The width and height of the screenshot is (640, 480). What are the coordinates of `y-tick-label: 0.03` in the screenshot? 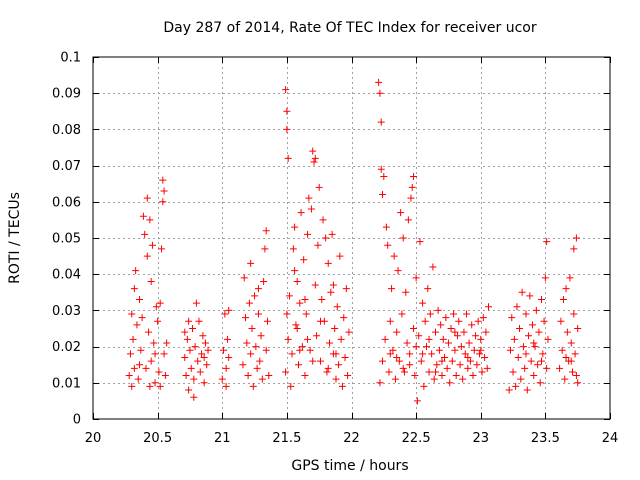 It's located at (66, 311).